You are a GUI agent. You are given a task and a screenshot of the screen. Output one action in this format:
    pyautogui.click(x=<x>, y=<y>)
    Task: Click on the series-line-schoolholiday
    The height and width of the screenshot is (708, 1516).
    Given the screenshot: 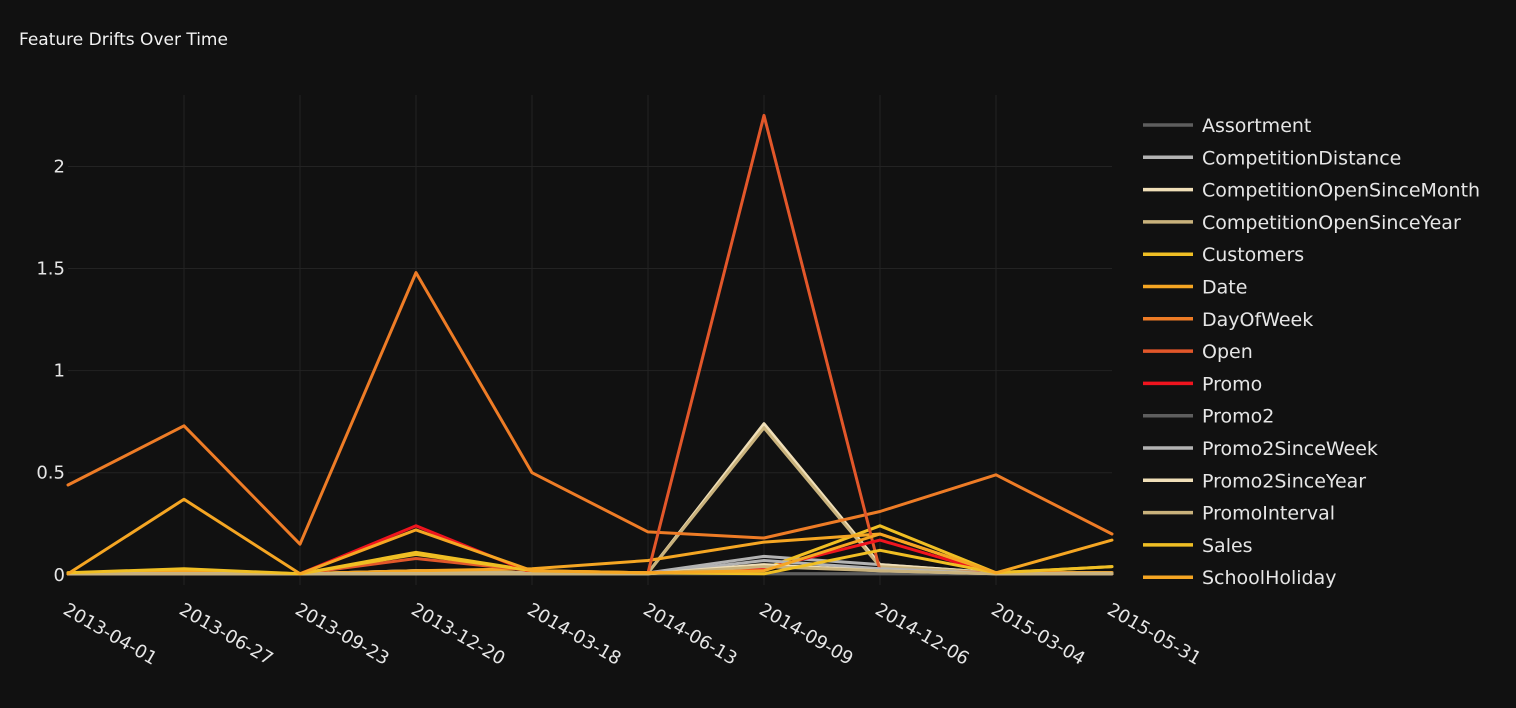 What is the action you would take?
    pyautogui.click(x=590, y=536)
    